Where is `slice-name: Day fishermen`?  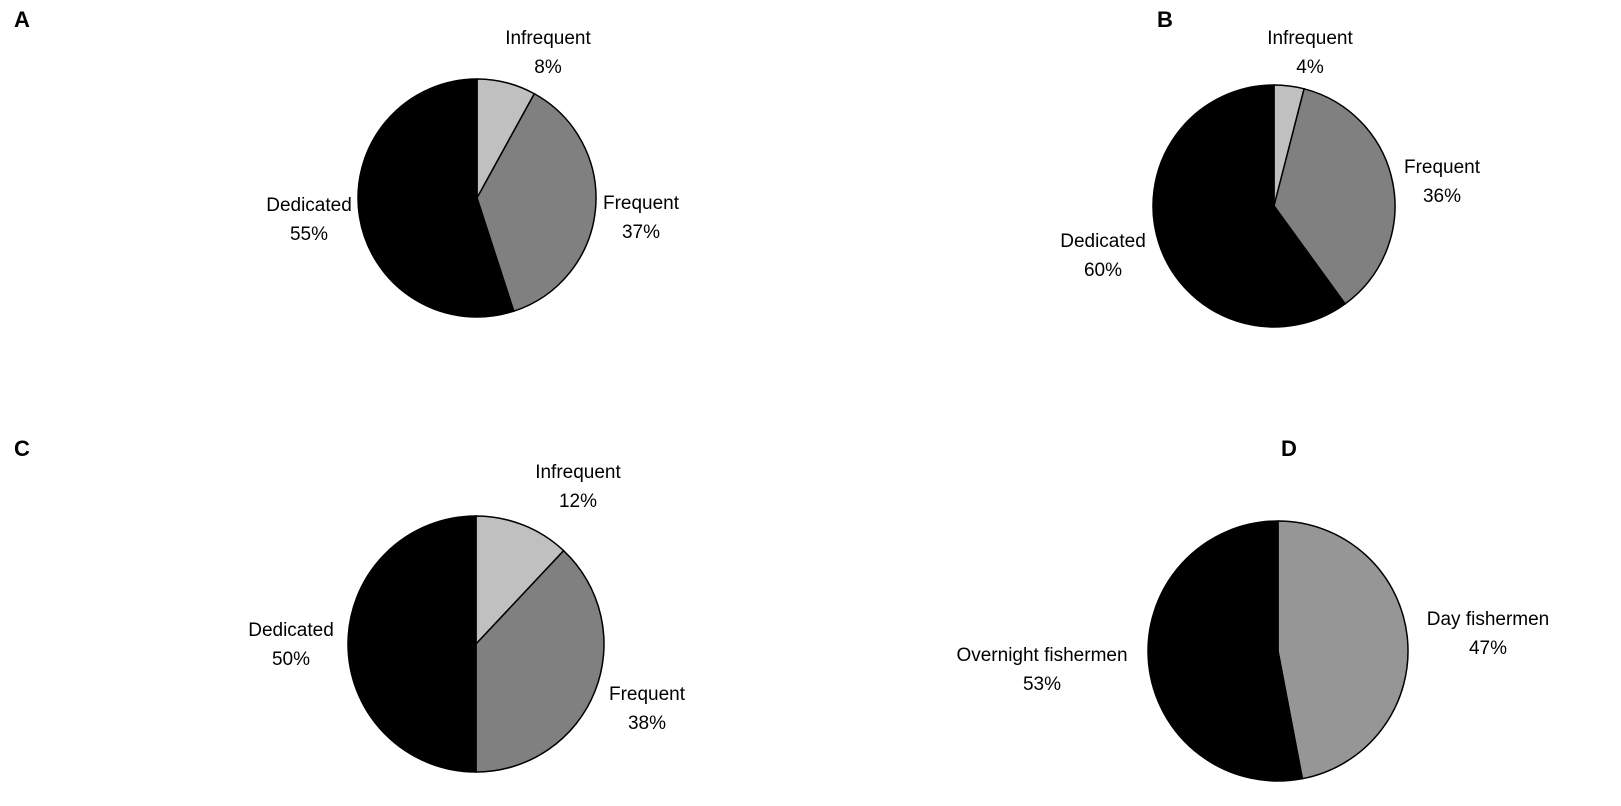 slice-name: Day fishermen is located at coordinates (1488, 619).